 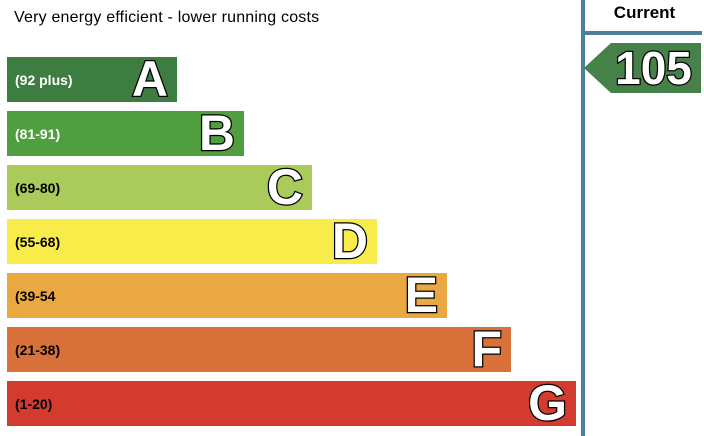 What do you see at coordinates (35, 295) in the screenshot?
I see `band-e-range-label: (39-54` at bounding box center [35, 295].